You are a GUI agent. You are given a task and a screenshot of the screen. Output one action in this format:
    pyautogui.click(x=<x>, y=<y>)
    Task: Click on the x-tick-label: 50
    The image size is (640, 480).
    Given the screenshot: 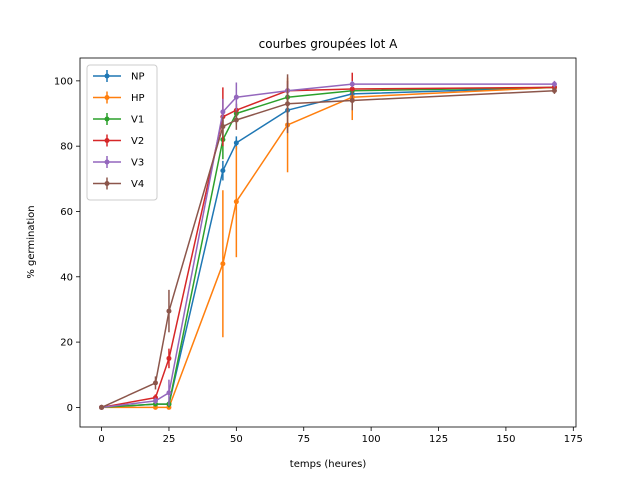 What is the action you would take?
    pyautogui.click(x=236, y=439)
    